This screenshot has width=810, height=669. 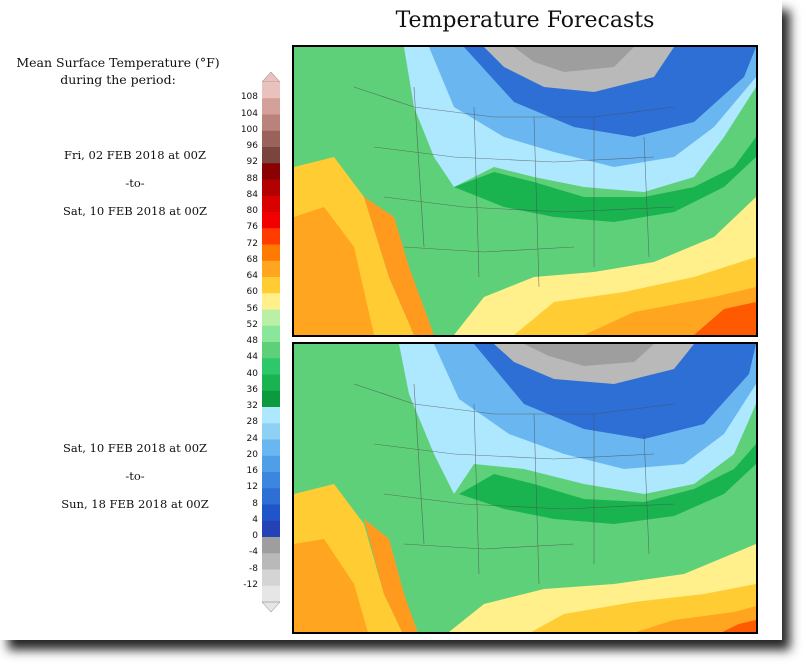 I want to click on colorbar-tick-label: 40, so click(x=252, y=373).